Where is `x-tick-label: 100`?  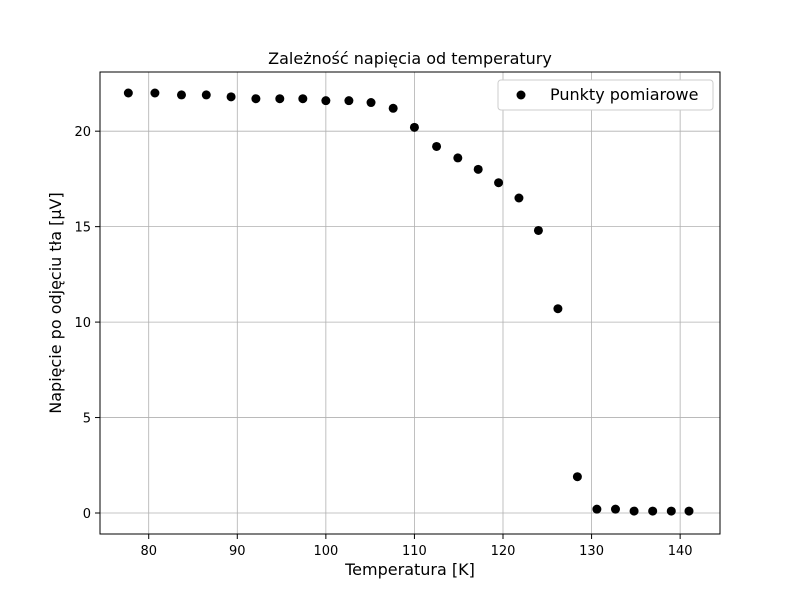 x-tick-label: 100 is located at coordinates (325, 551).